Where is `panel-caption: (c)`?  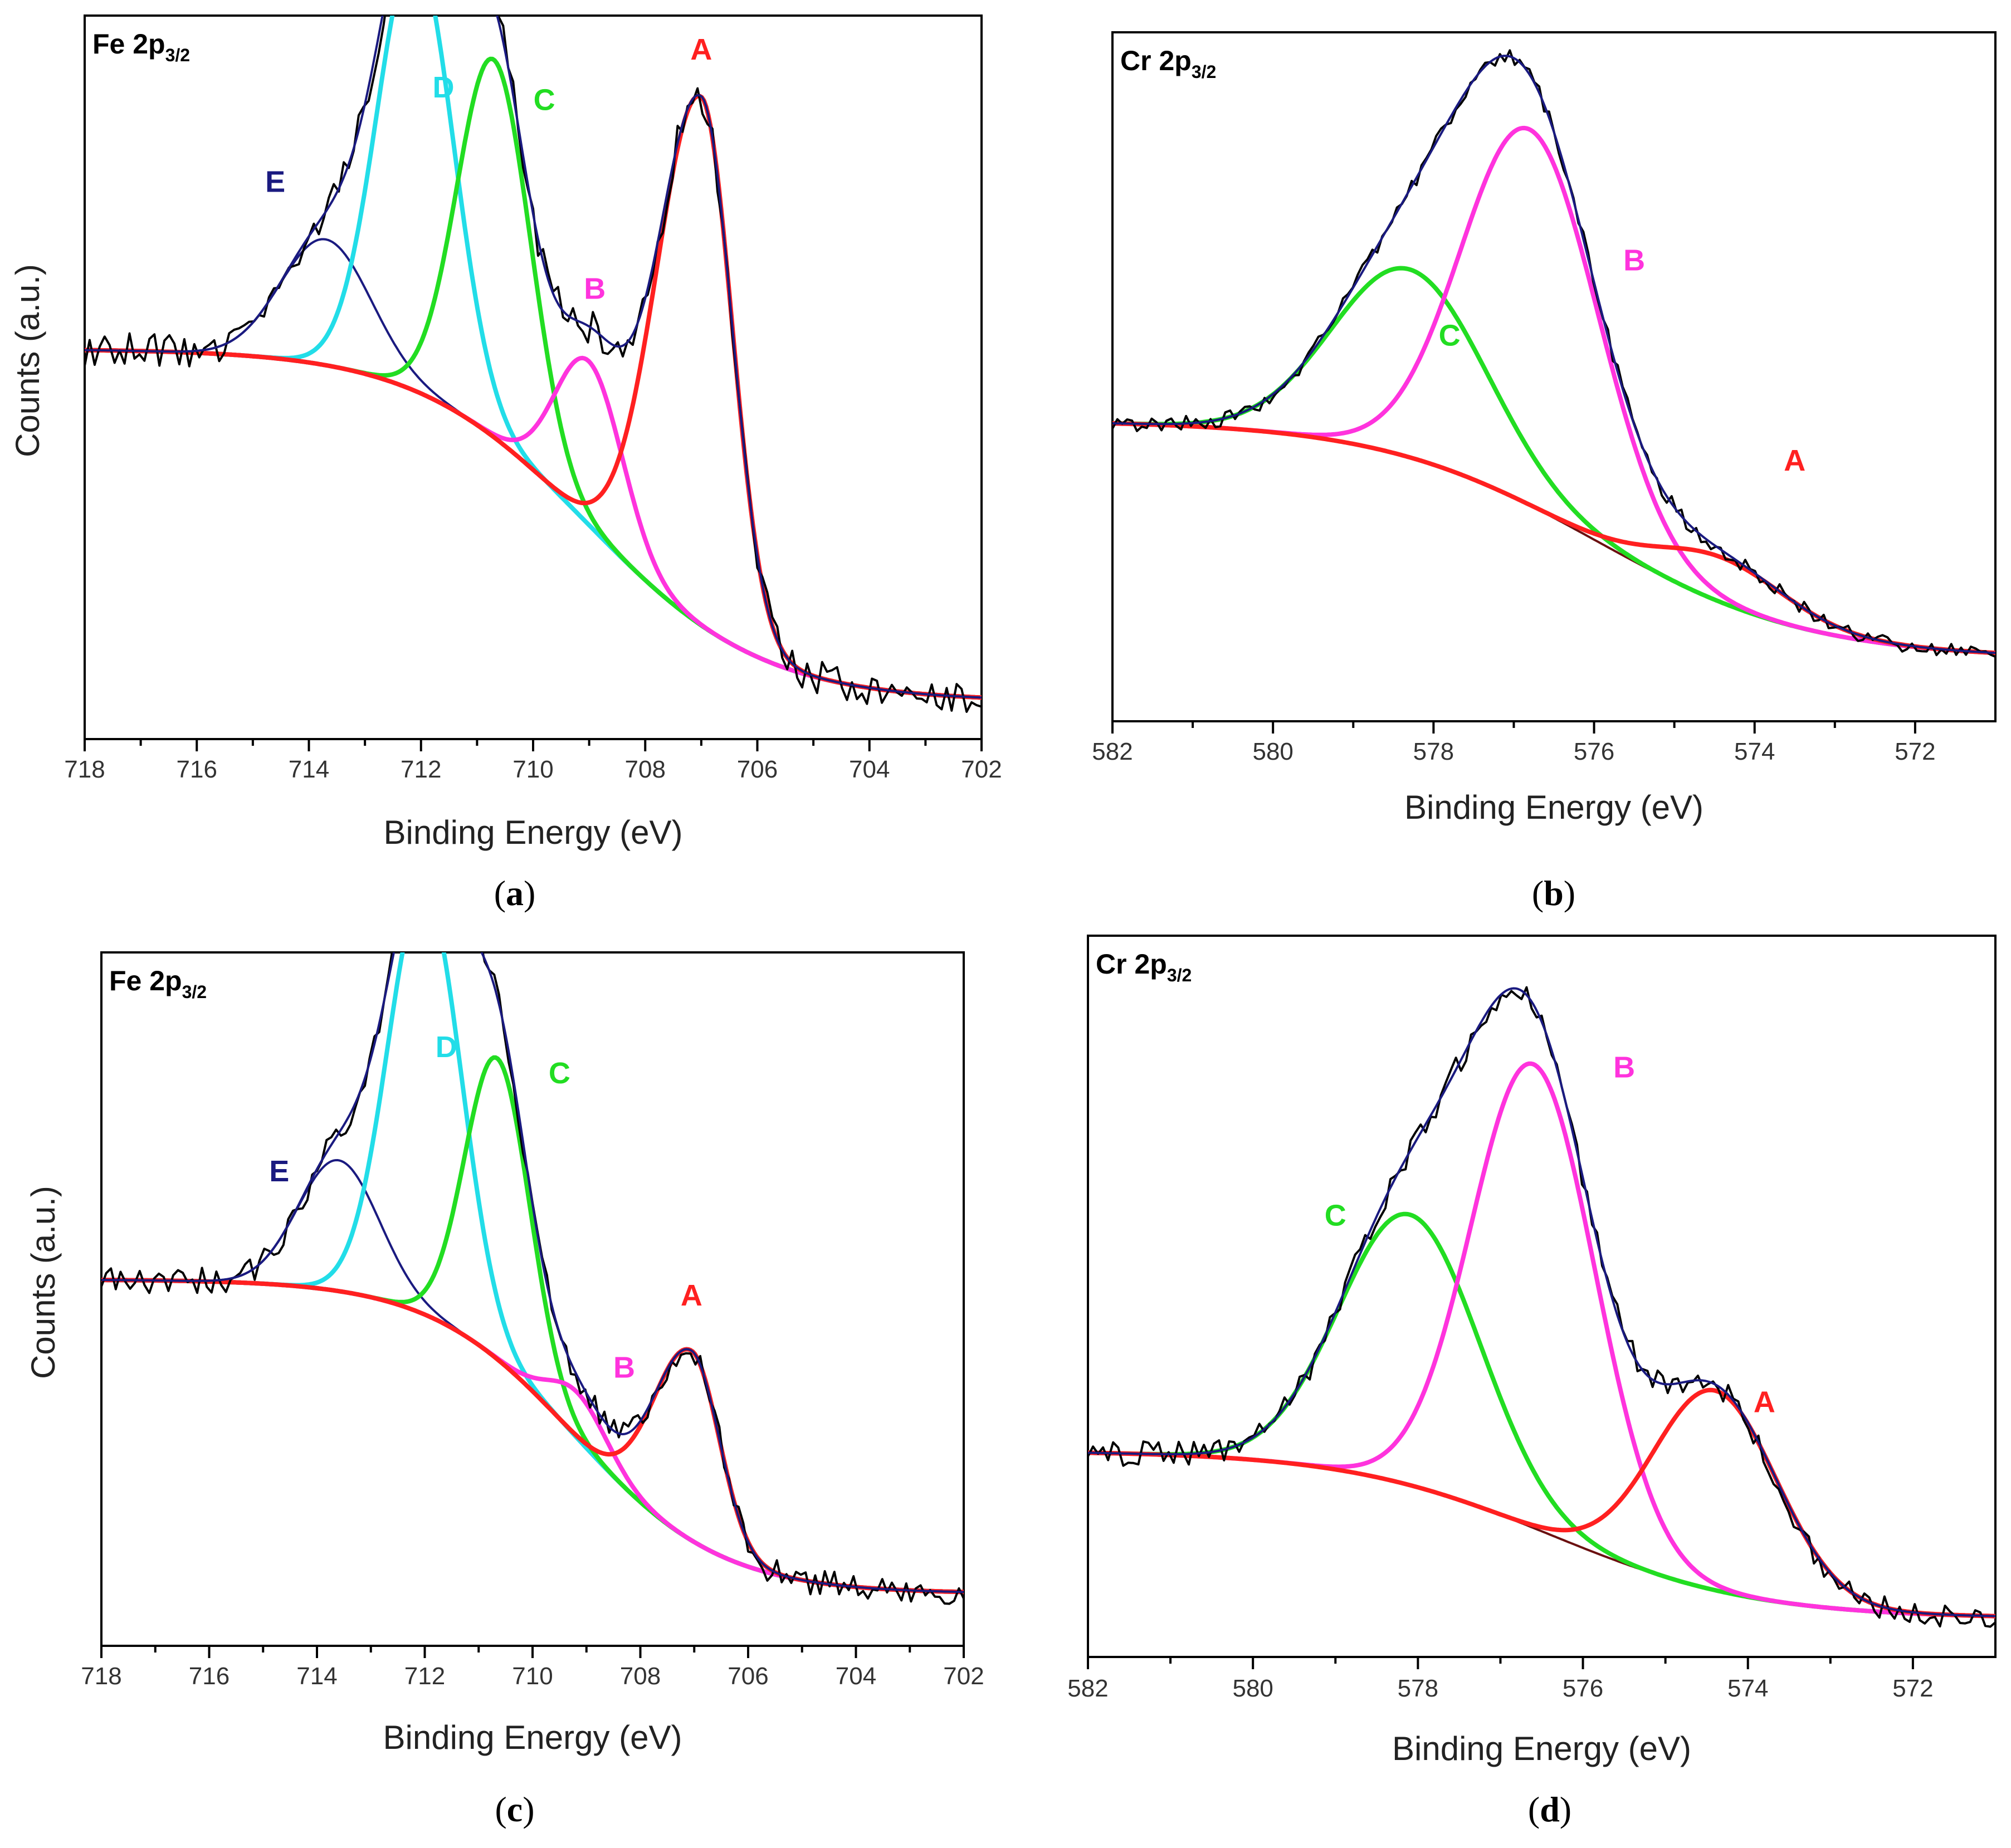 panel-caption: (c) is located at coordinates (514, 1809).